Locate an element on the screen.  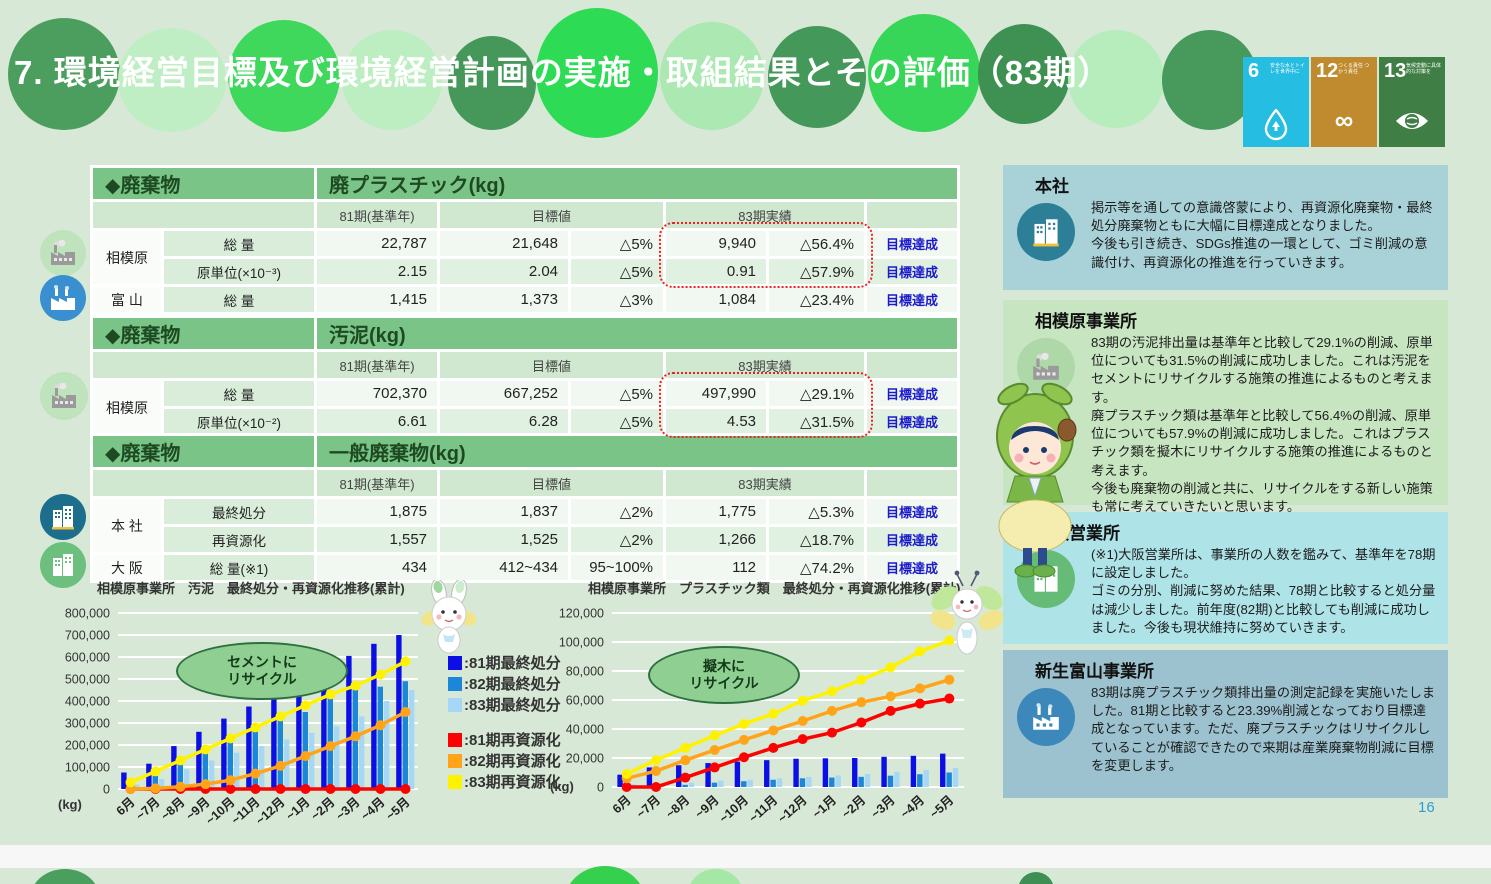
svg-text: ~2月 is located at coordinates (322, 809).